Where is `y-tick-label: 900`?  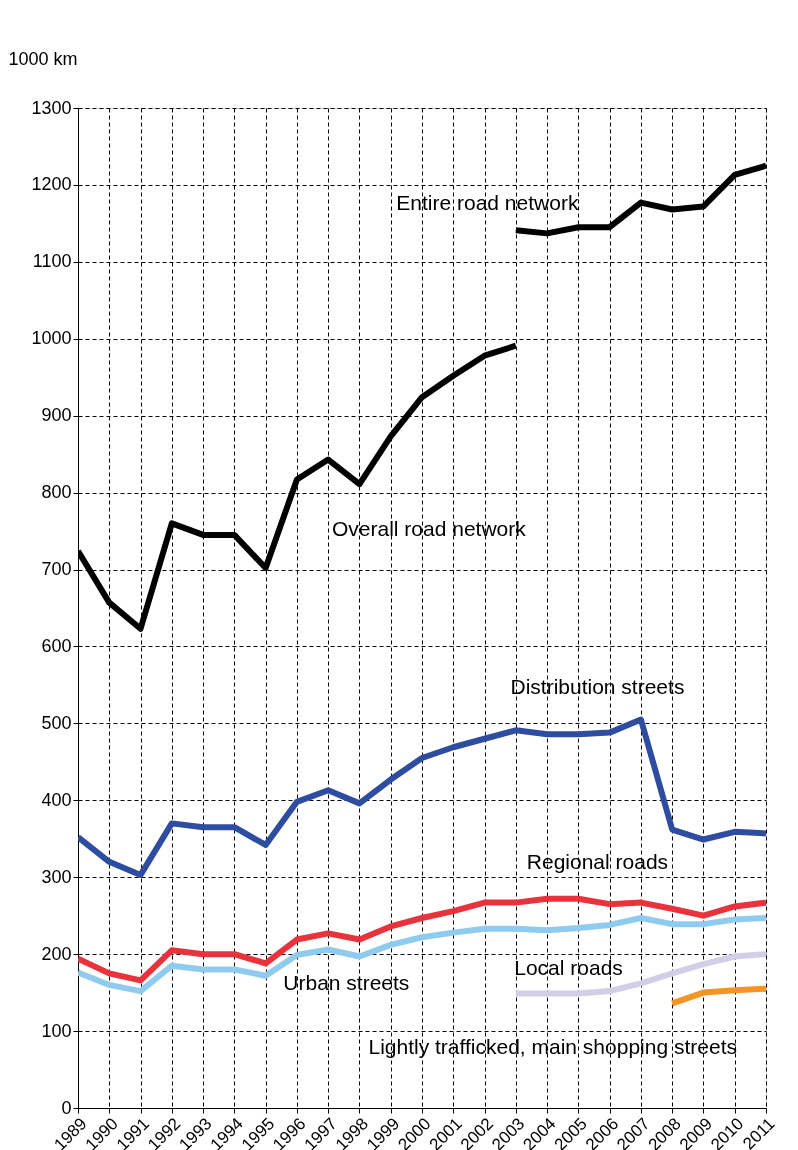 y-tick-label: 900 is located at coordinates (56, 415).